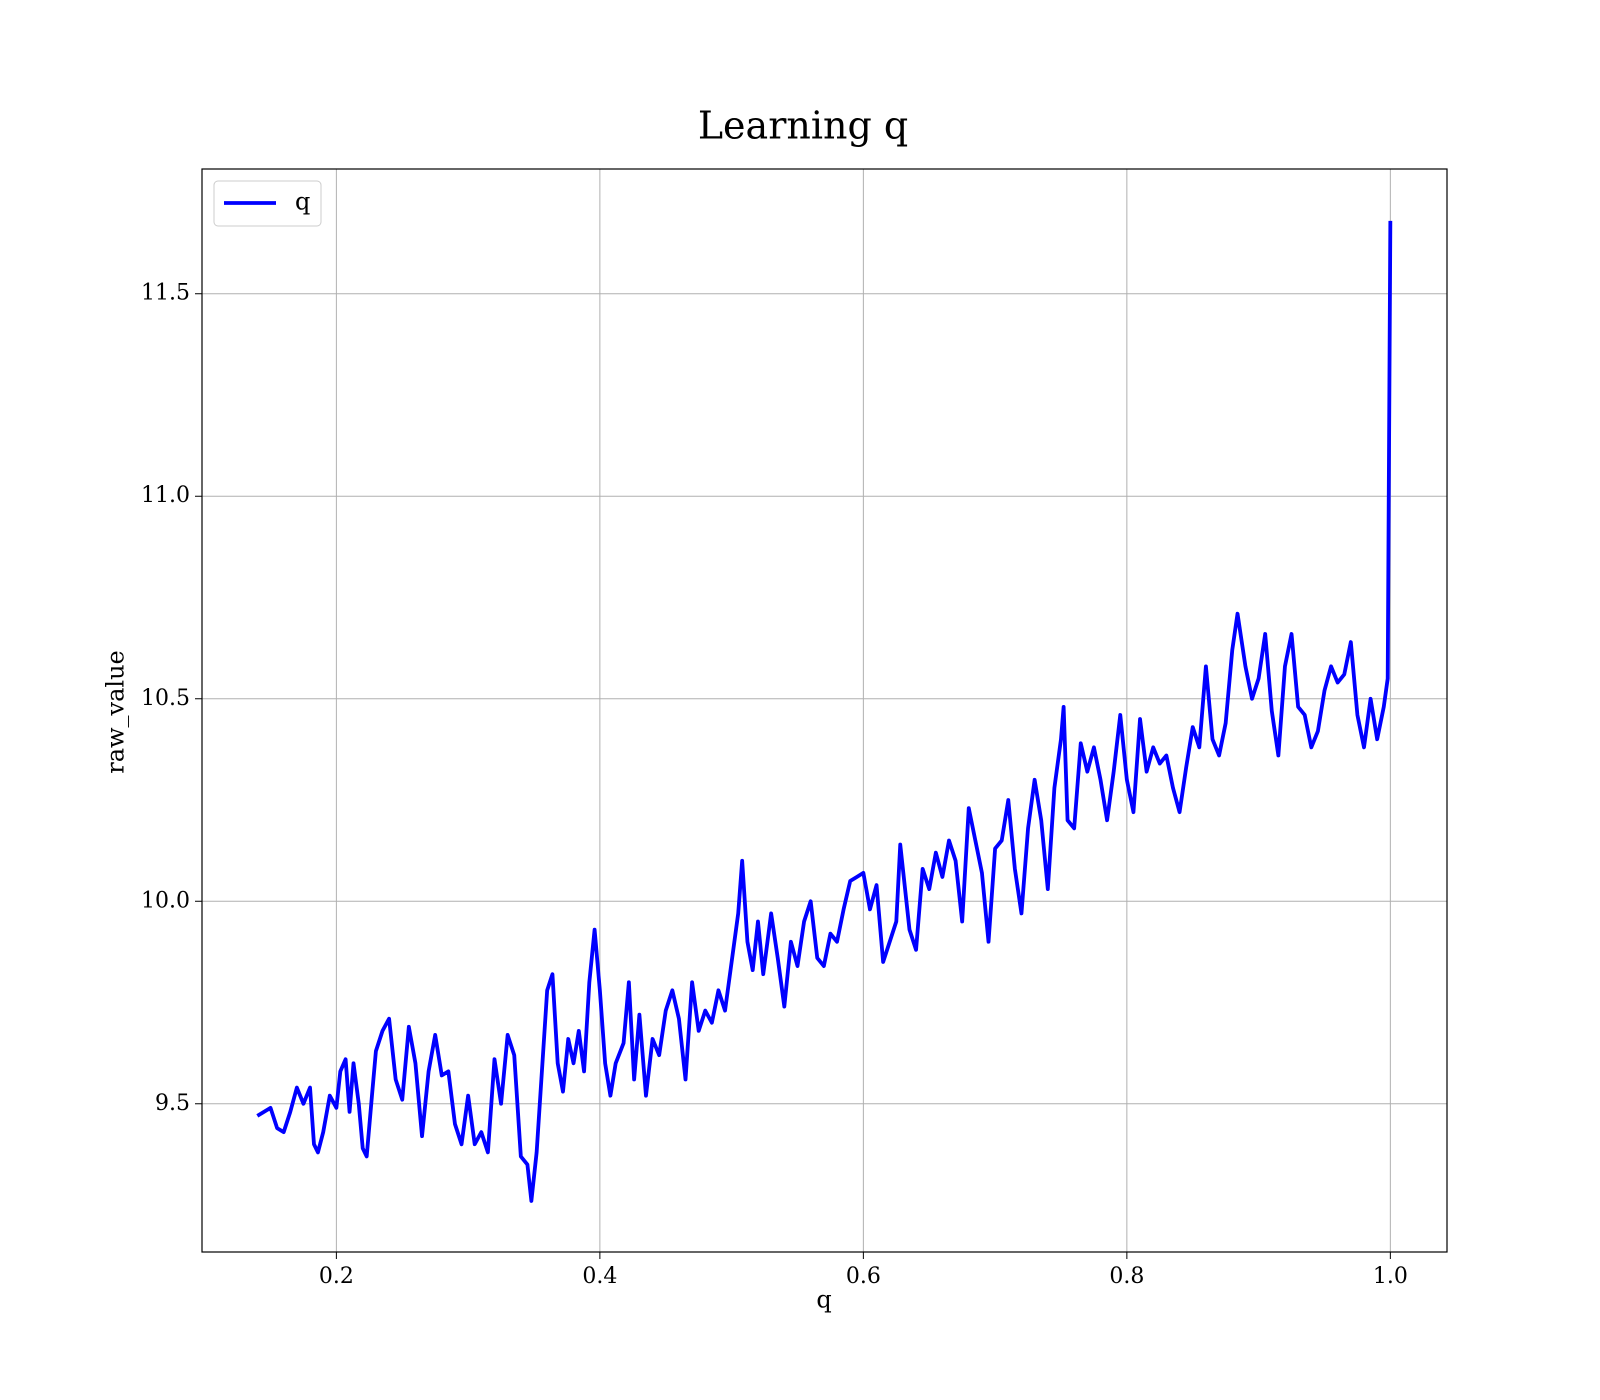 Image resolution: width=1600 pixels, height=1400 pixels. Describe the element at coordinates (599, 1276) in the screenshot. I see `x-tick-label: 0.4` at that location.